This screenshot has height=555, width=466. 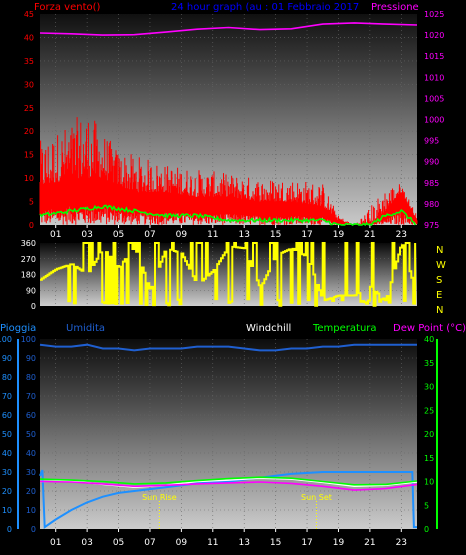 I want to click on percent-tick-label-b: 100, so click(x=28, y=339).